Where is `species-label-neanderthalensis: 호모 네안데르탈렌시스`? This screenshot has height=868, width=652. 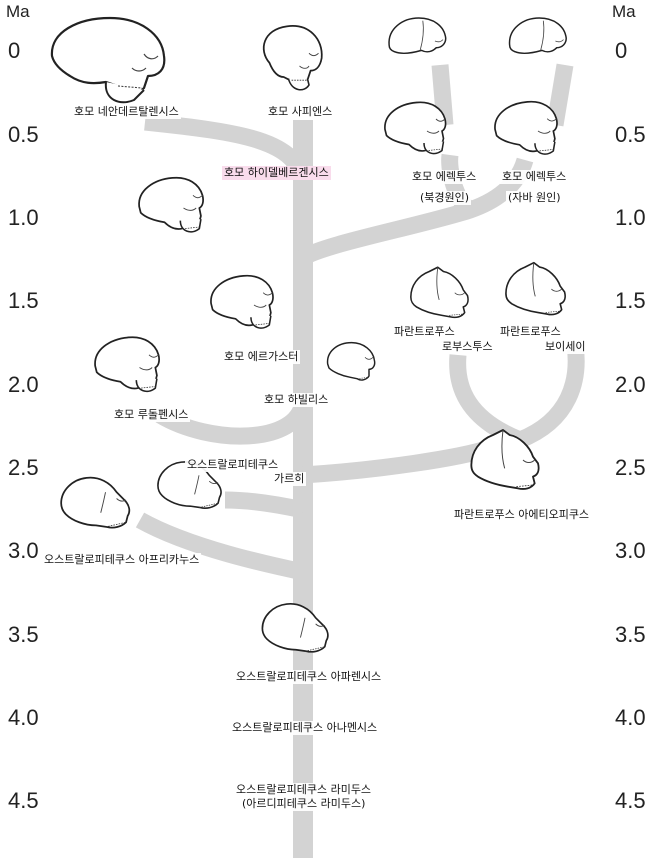
species-label-neanderthalensis: 호모 네안데르탈렌시스 is located at coordinates (126, 112).